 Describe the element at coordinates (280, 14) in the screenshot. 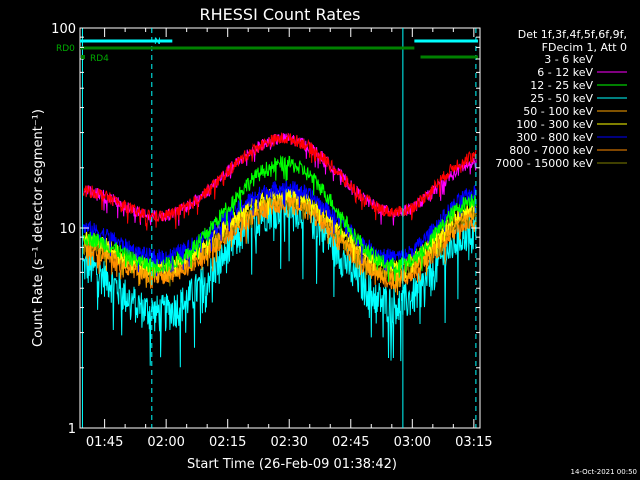

I see `chart-title: RHESSI Count Rates` at that location.